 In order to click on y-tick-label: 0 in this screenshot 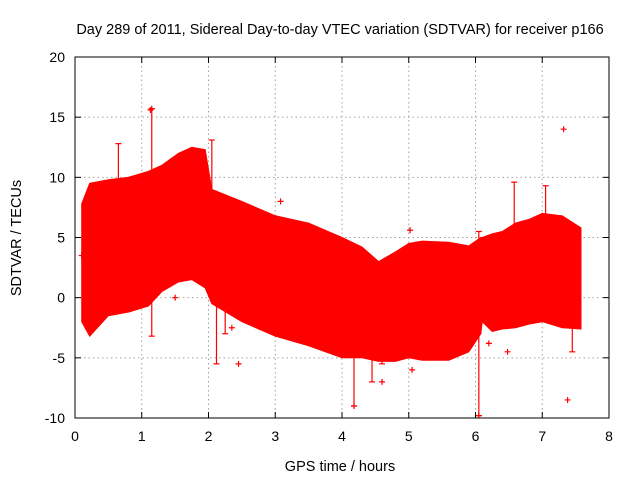, I will do `click(61, 298)`.